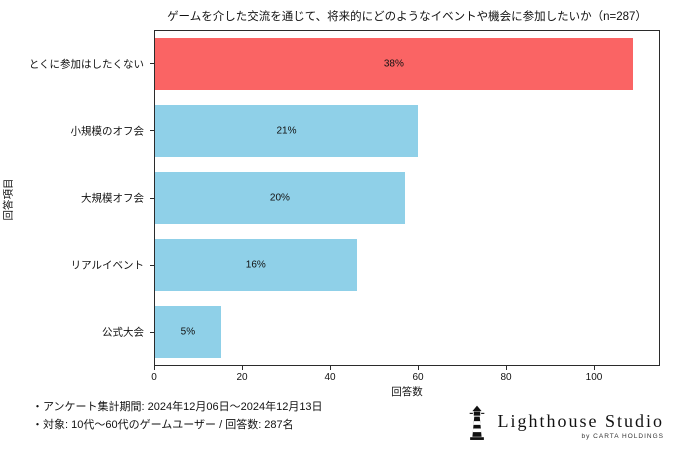 The width and height of the screenshot is (700, 460). I want to click on bar-value-label: 20%, so click(279, 198).